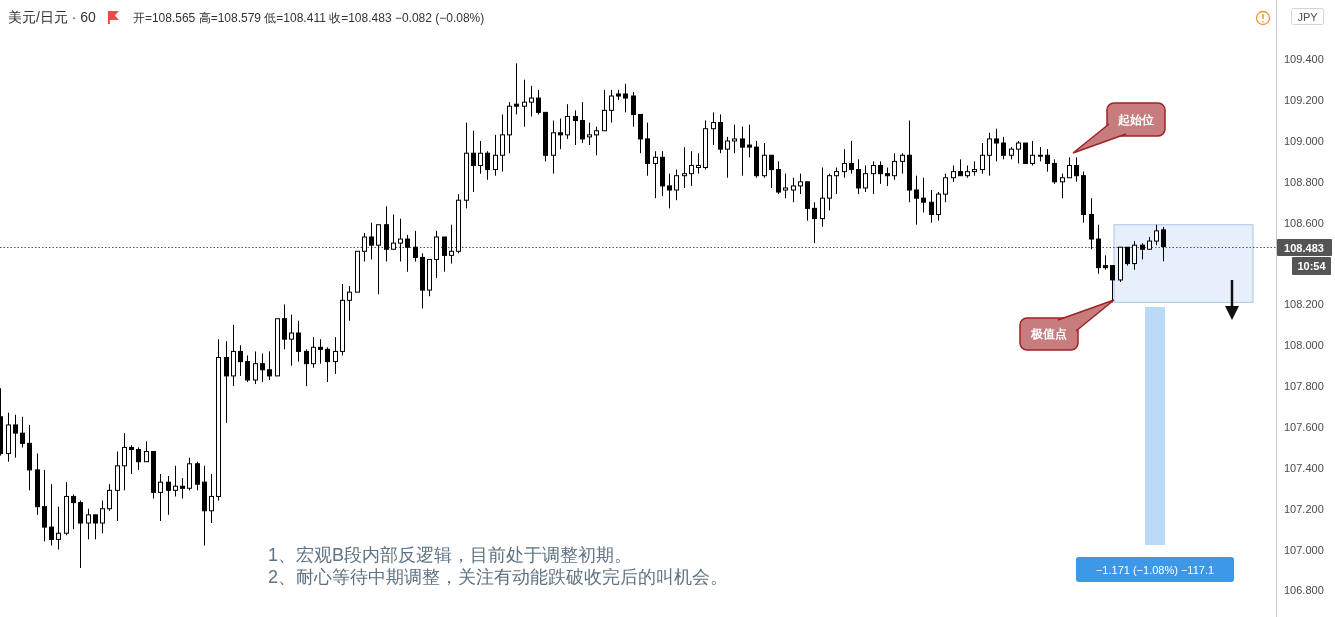 This screenshot has height=617, width=1335. Describe the element at coordinates (1304, 427) in the screenshot. I see `y-tick-label: 107.600` at that location.